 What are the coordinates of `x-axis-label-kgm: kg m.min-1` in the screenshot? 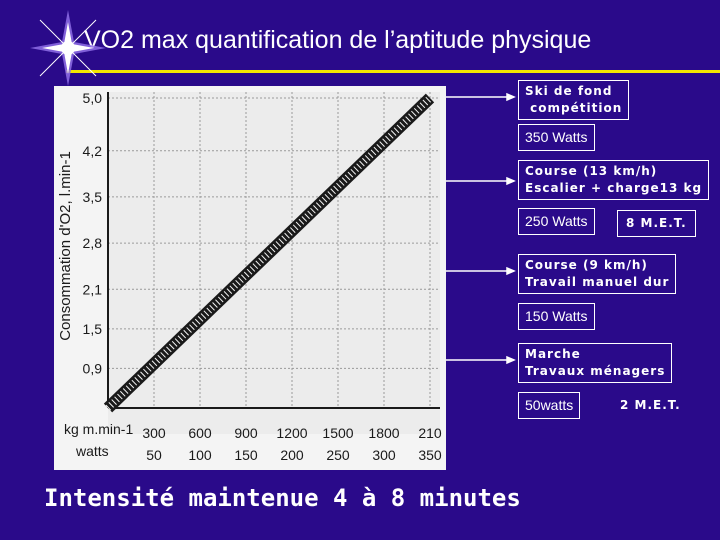 It's located at (98, 429).